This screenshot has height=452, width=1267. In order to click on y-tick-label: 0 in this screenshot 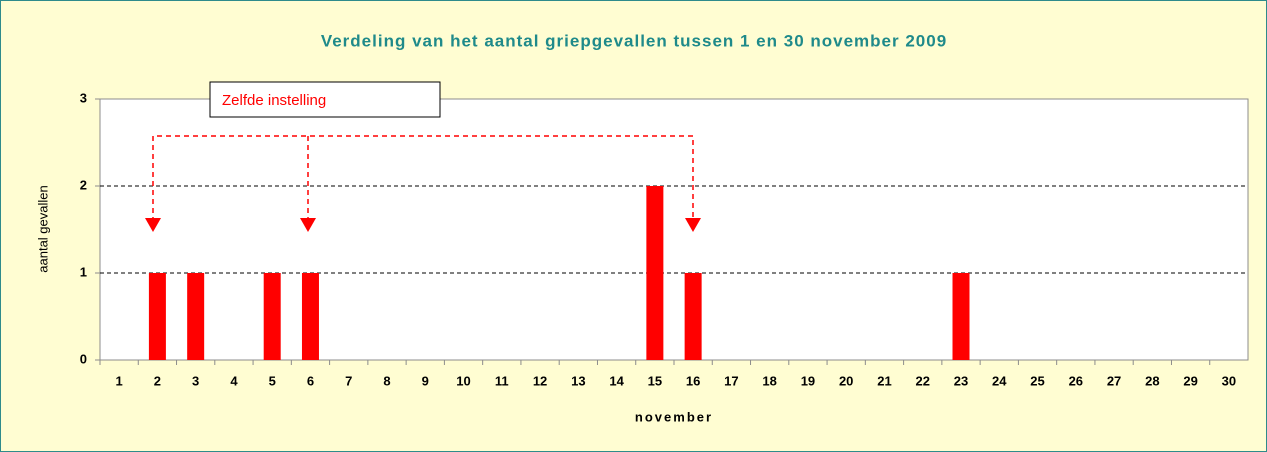, I will do `click(83, 358)`.